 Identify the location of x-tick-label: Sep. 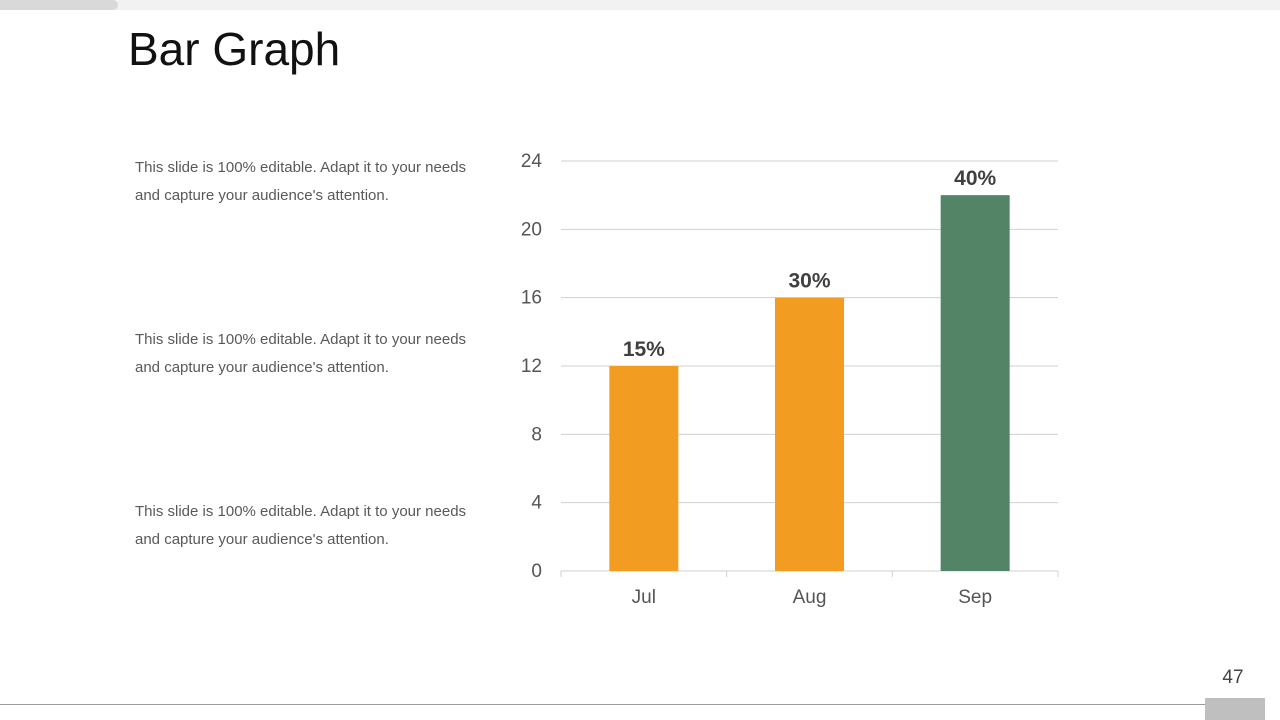
(975, 597).